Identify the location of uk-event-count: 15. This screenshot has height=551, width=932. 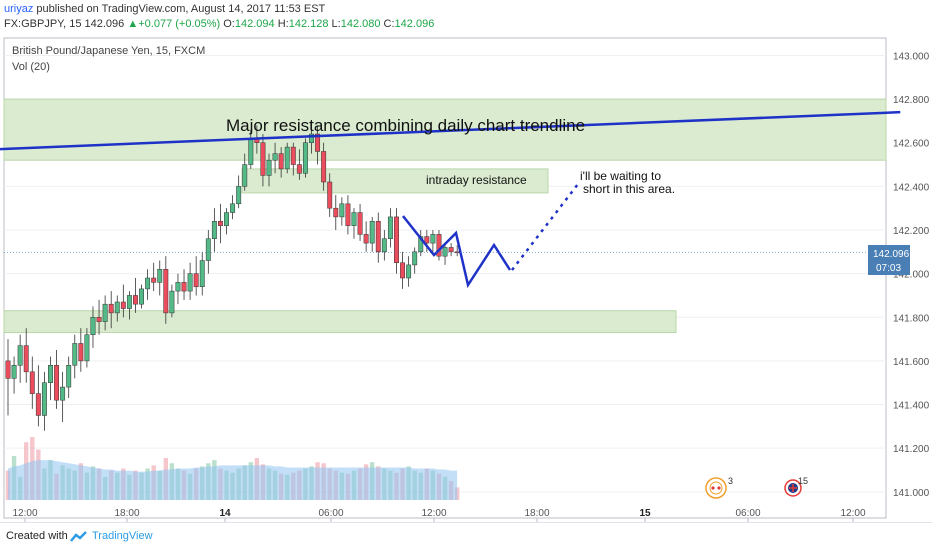
(803, 481).